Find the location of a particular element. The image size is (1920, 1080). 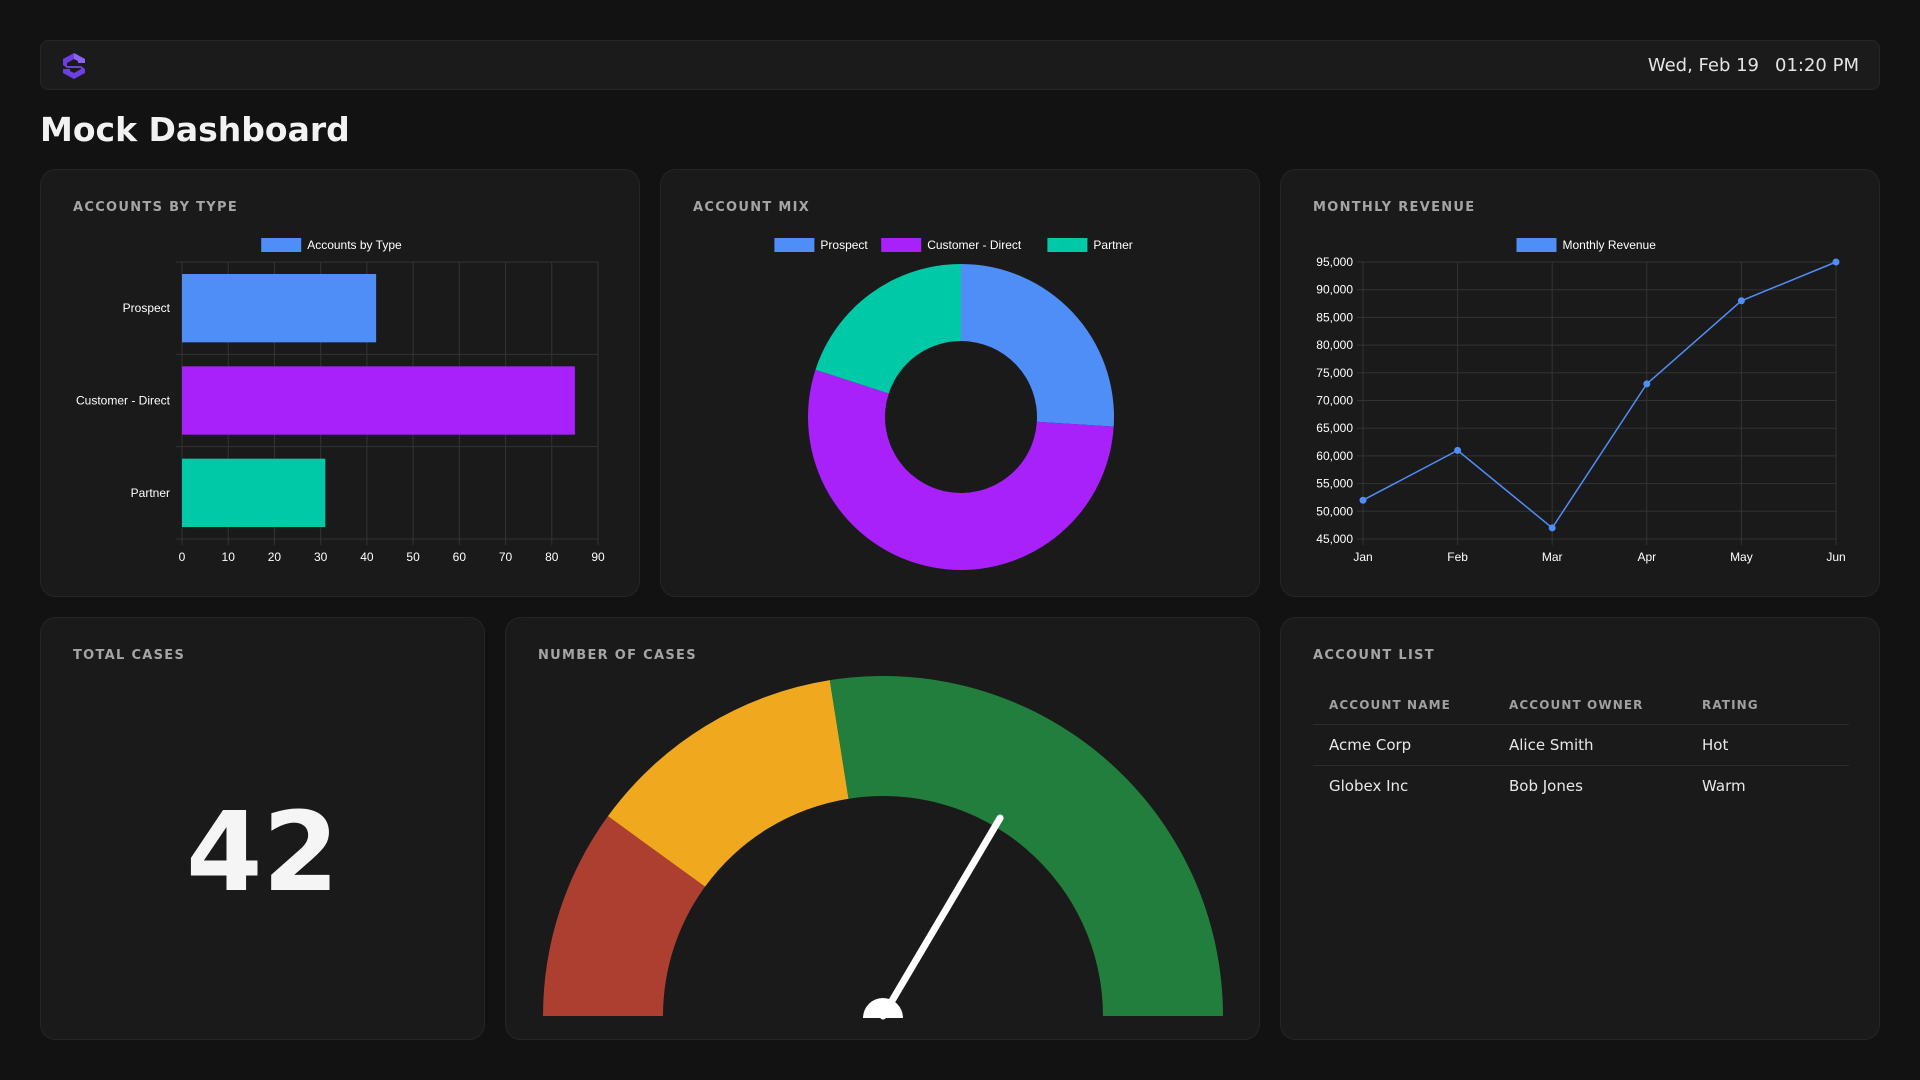

x-tick-label: 80 is located at coordinates (552, 557).